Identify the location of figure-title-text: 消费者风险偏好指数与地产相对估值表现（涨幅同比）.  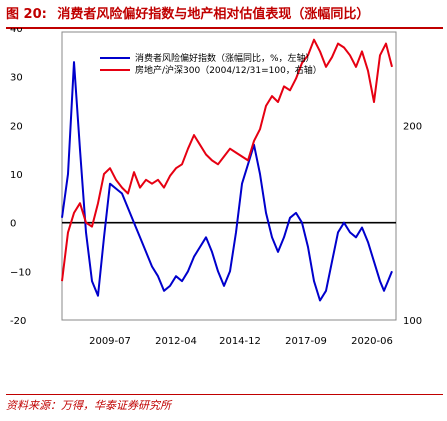
(213, 14).